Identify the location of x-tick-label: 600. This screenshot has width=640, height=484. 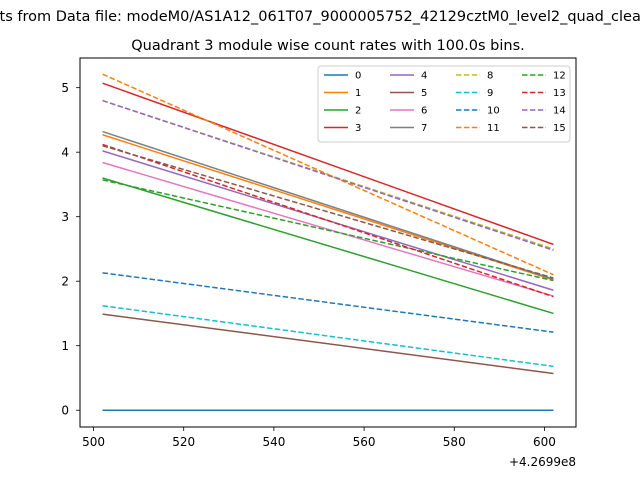
(544, 442).